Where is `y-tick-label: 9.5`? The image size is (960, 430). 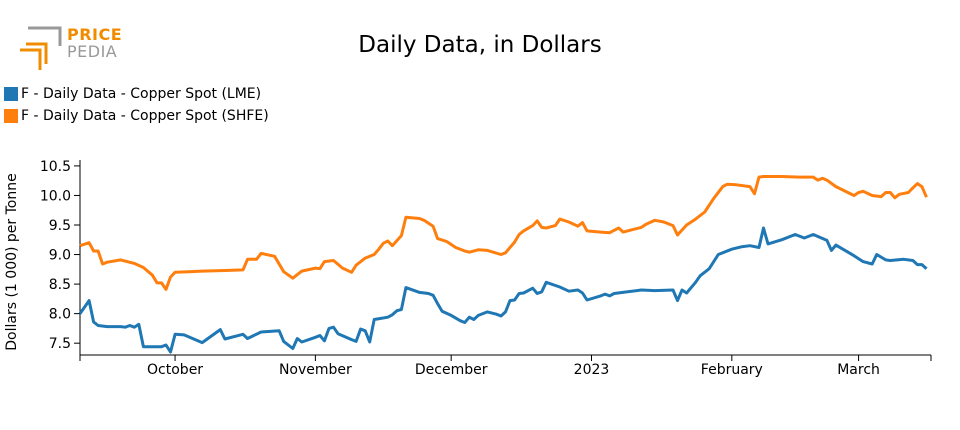 y-tick-label: 9.5 is located at coordinates (60, 226).